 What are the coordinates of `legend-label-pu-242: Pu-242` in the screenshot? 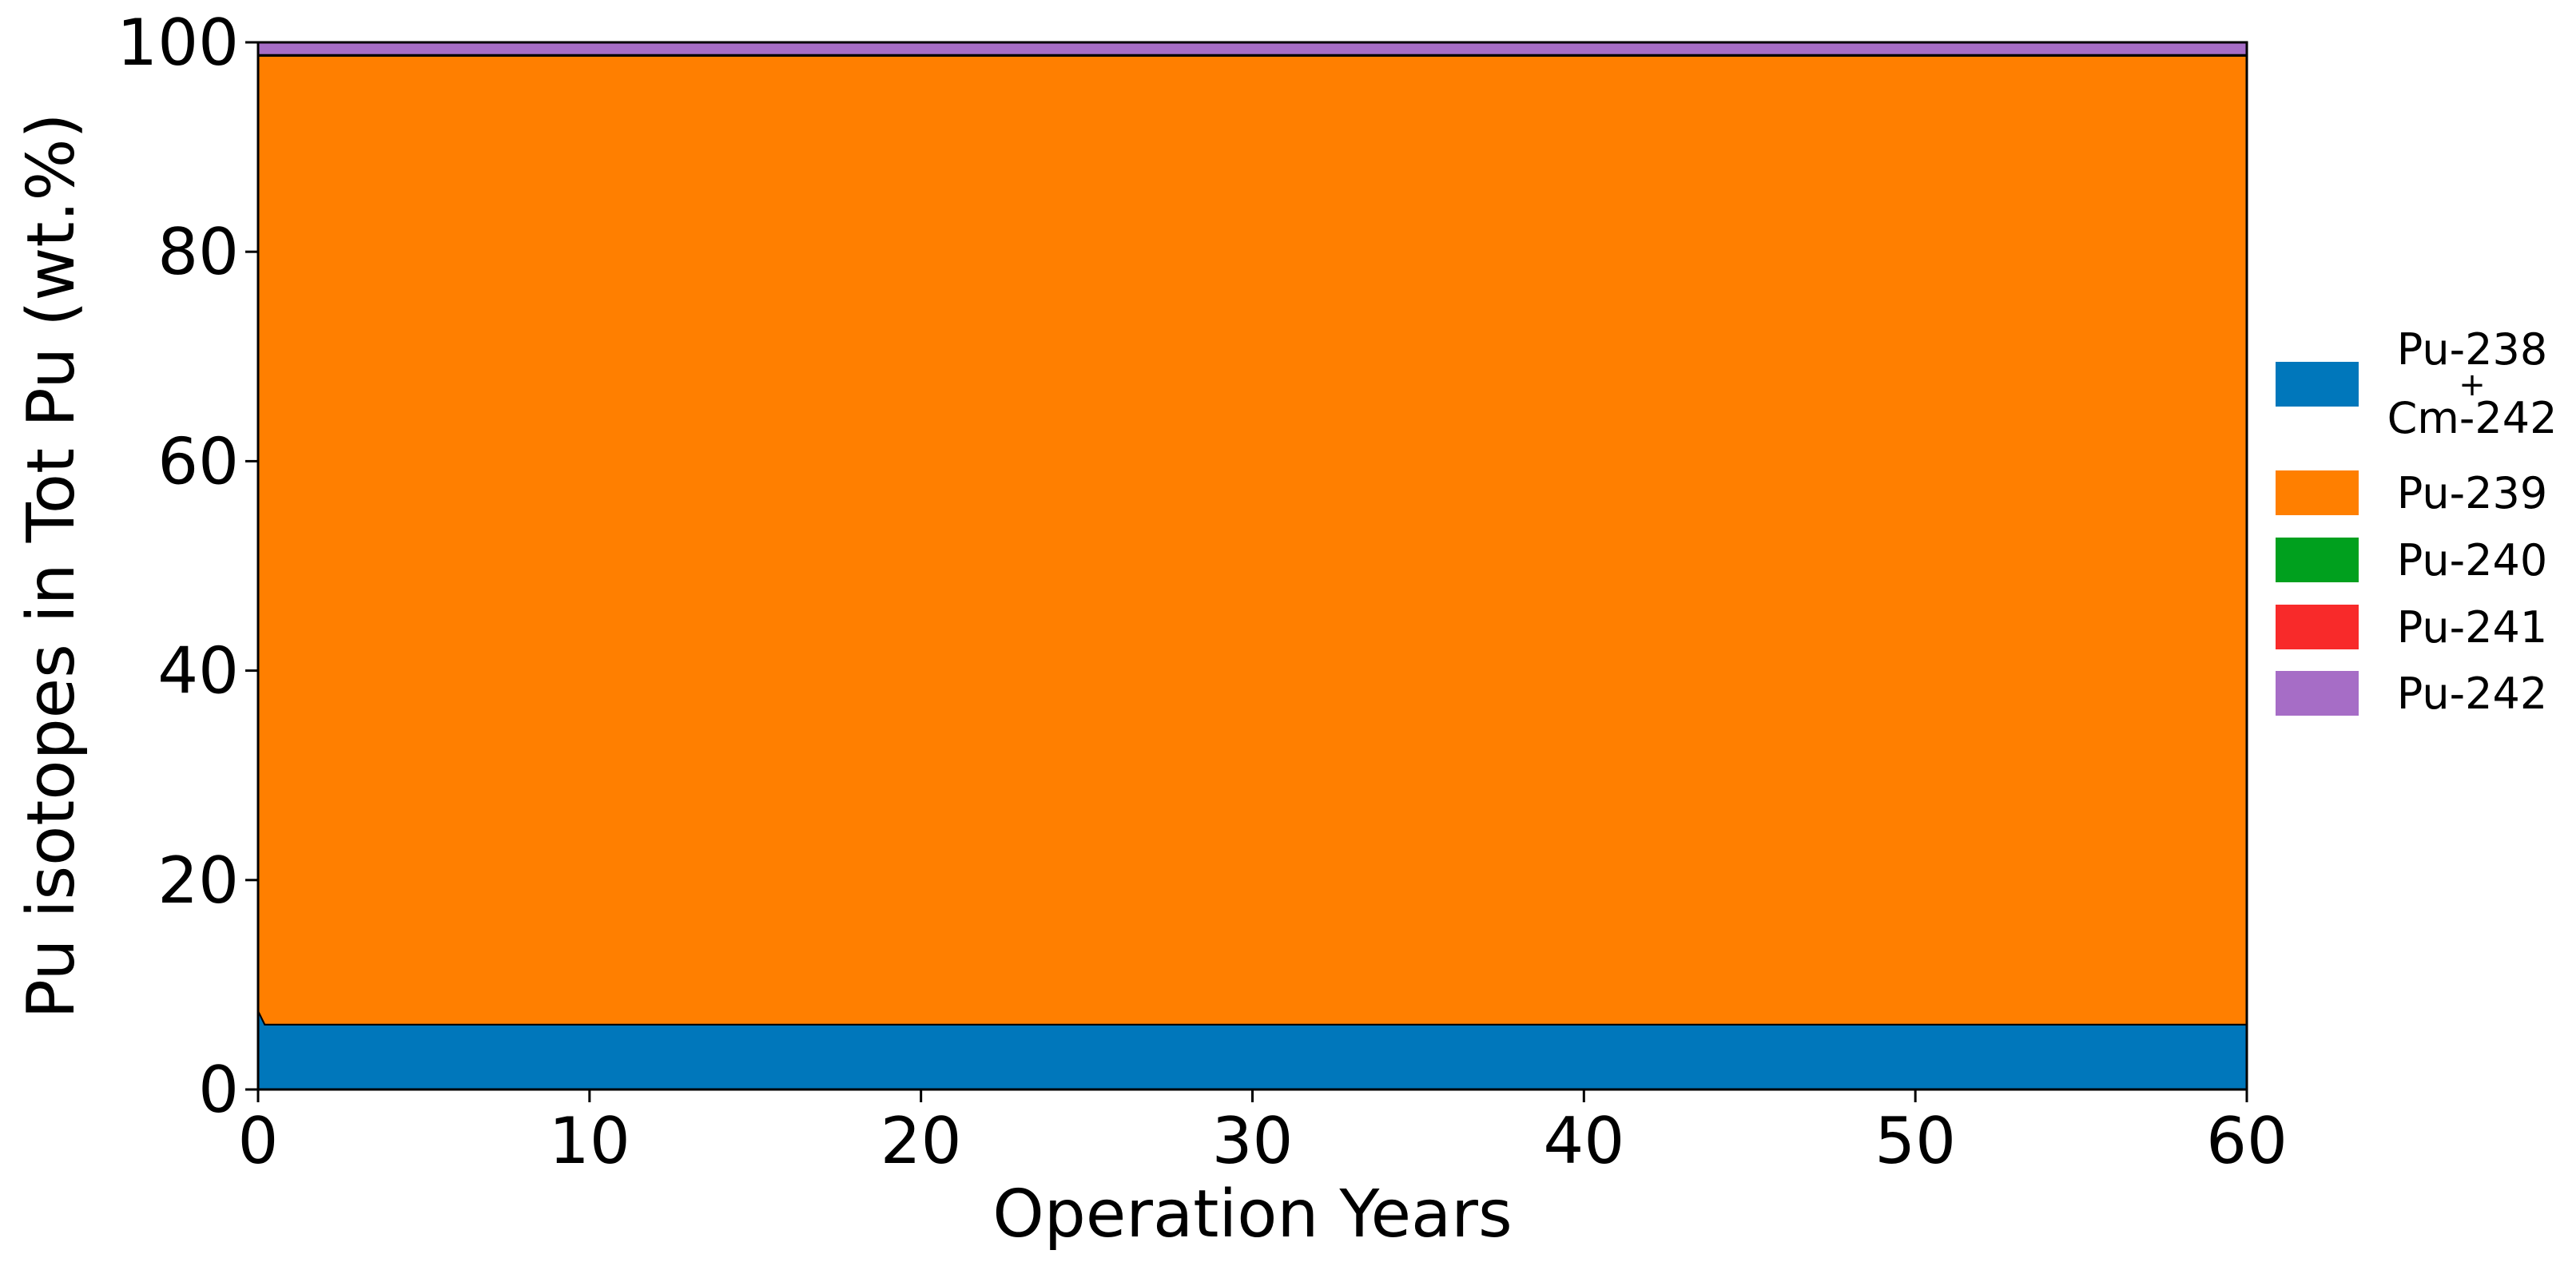 It's located at (2472, 694).